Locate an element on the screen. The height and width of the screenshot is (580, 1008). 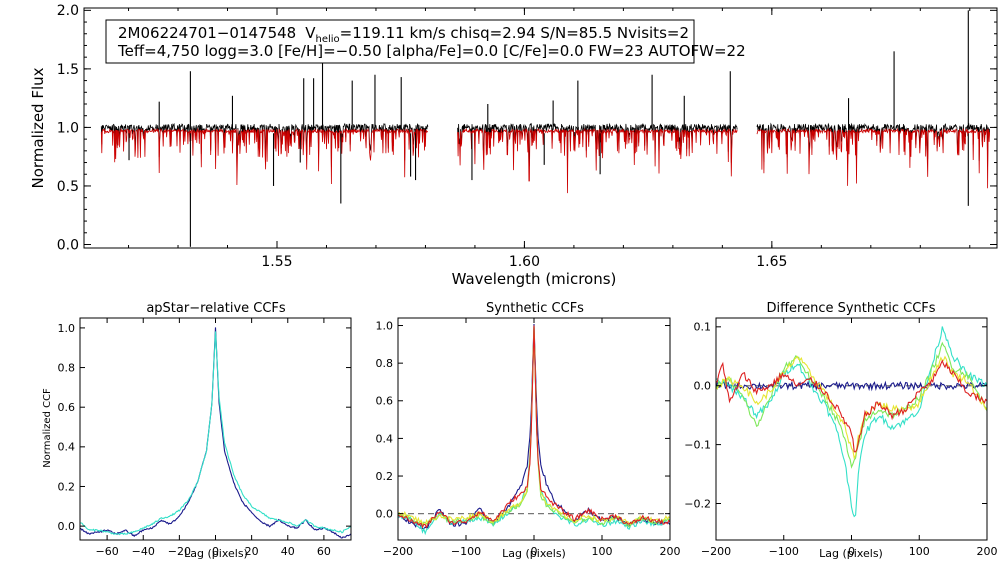
synthetic-ccf-lines is located at coordinates (534, 429).